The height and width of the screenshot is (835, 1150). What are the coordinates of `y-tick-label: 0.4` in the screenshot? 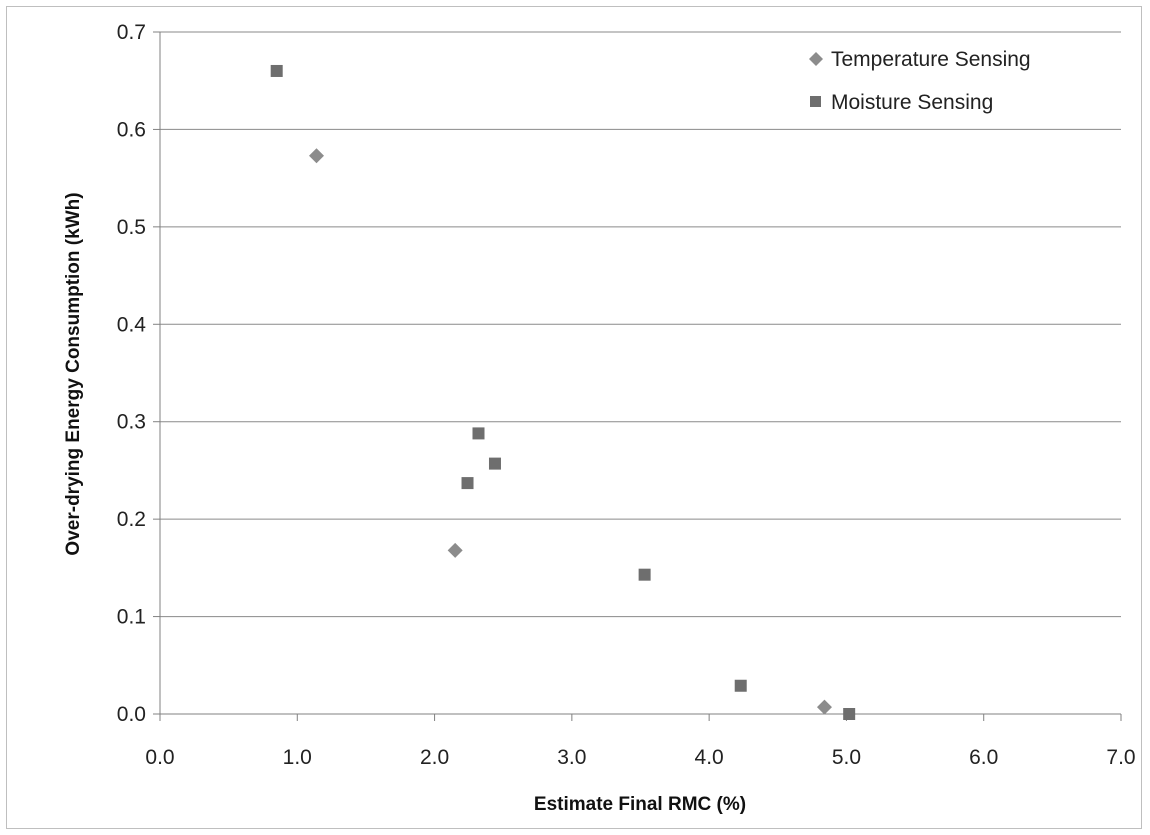 It's located at (132, 324).